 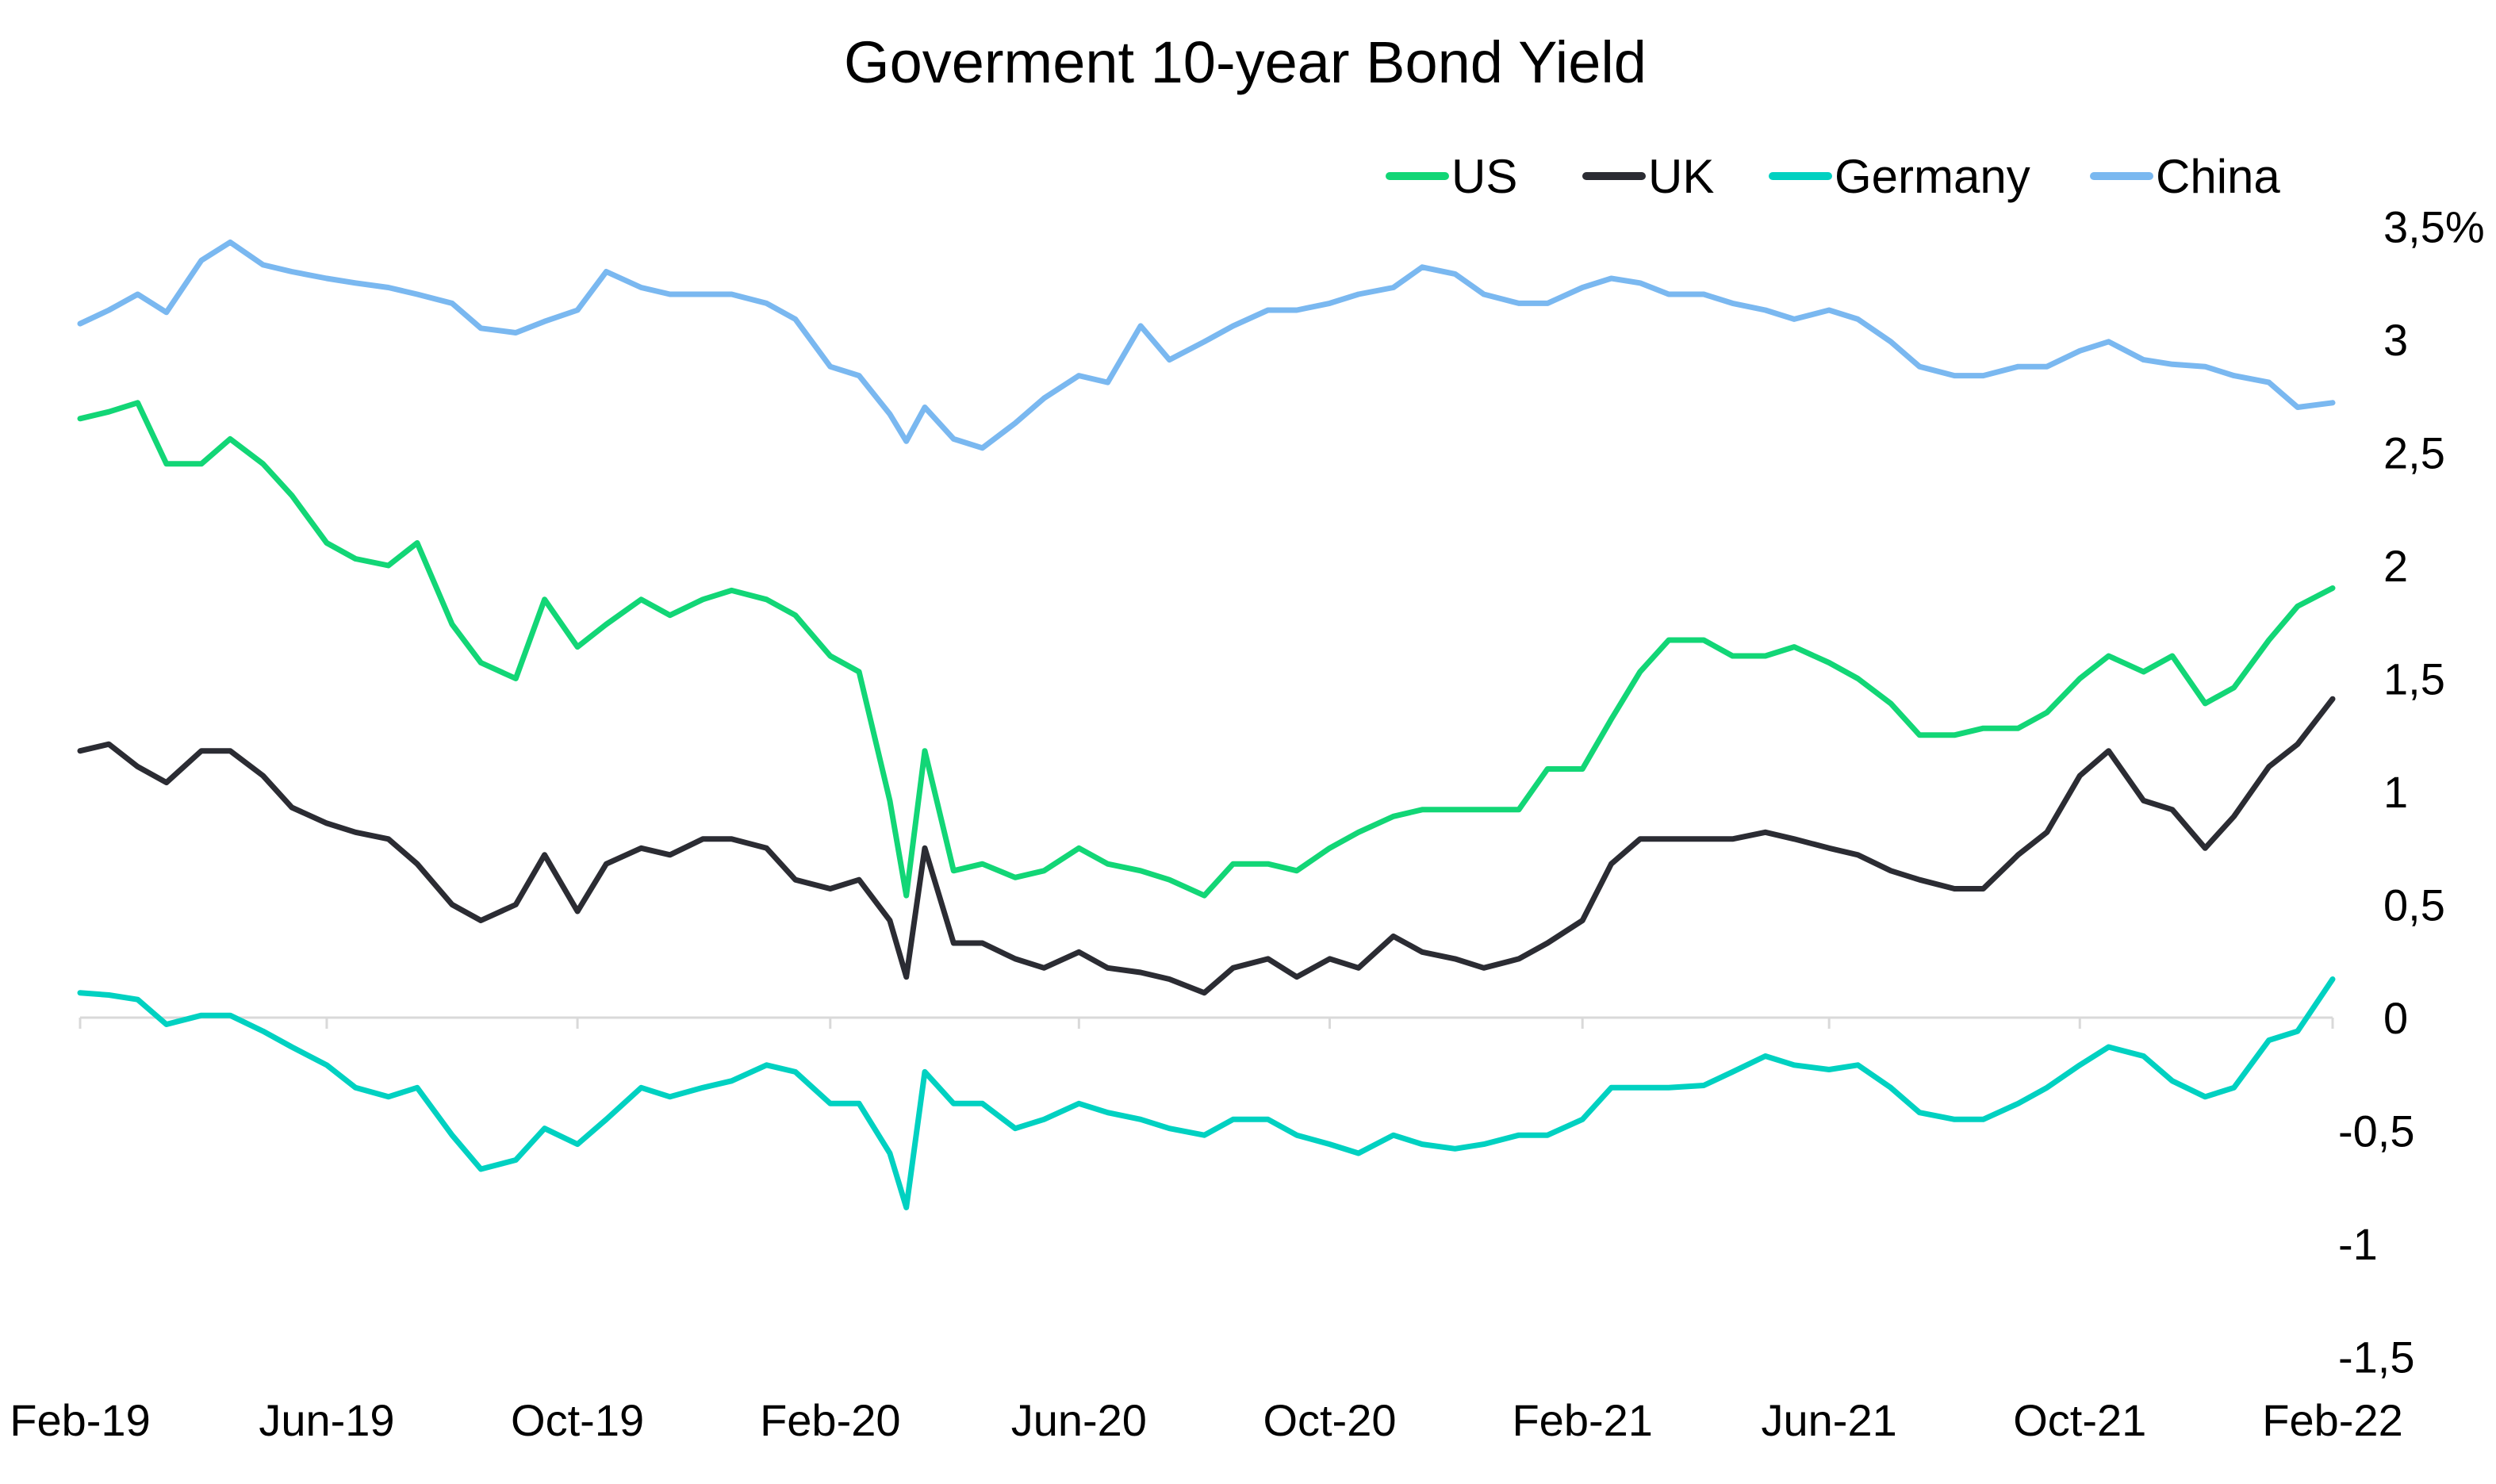 I want to click on y-tick-label: -1, so click(x=2358, y=1244).